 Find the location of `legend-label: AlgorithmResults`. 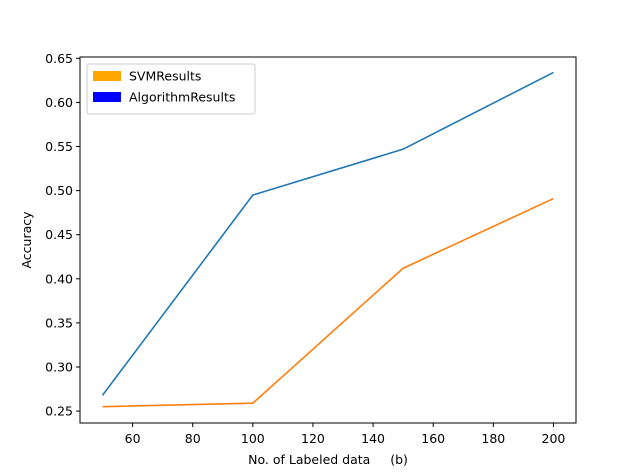

legend-label: AlgorithmResults is located at coordinates (182, 97).